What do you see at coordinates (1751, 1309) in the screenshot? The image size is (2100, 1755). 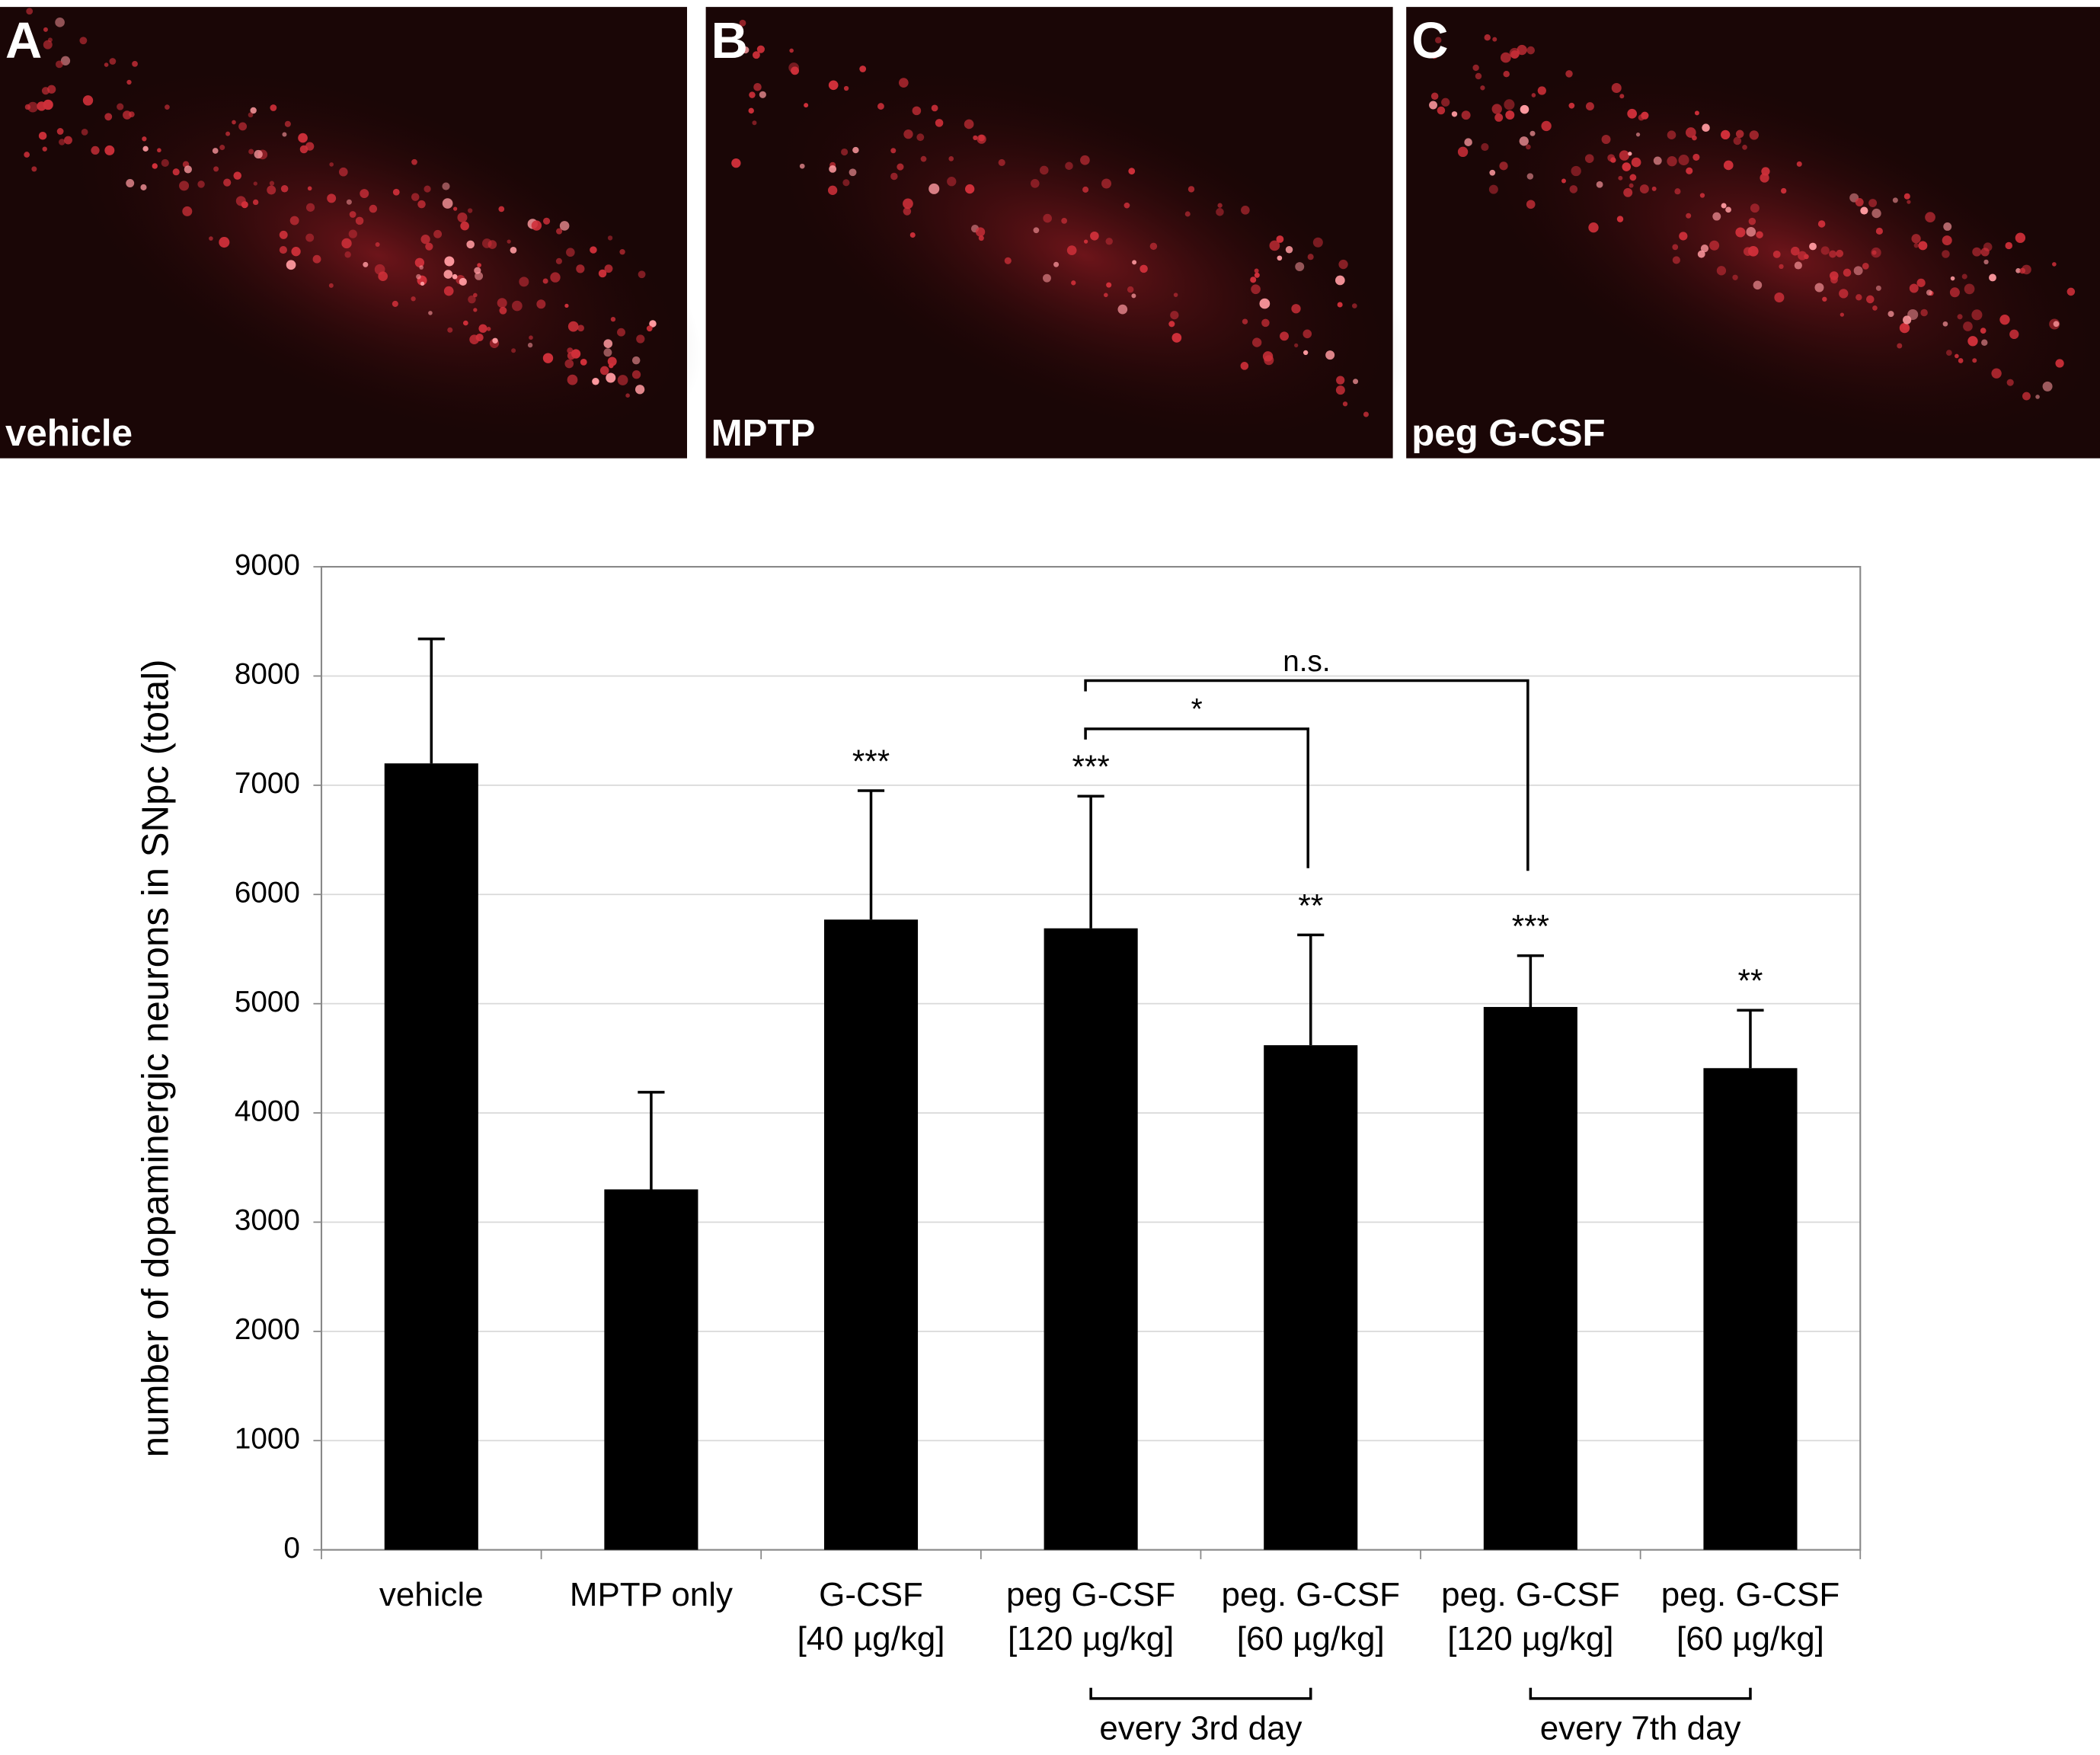 I see `bar` at bounding box center [1751, 1309].